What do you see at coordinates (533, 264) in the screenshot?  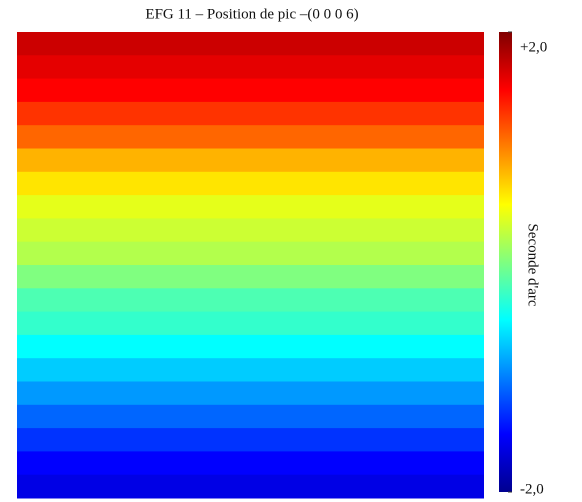 I see `colorbar-label: Seconde d'arc` at bounding box center [533, 264].